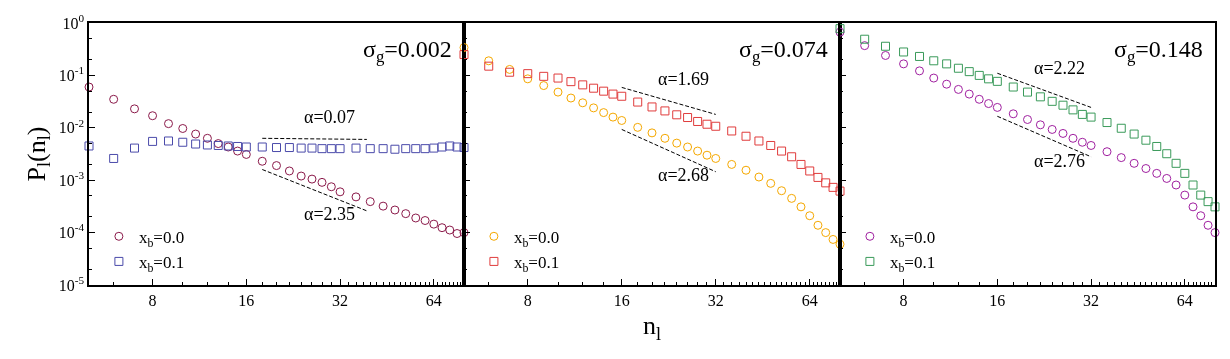 The width and height of the screenshot is (1230, 359). What do you see at coordinates (684, 175) in the screenshot?
I see `series-label: α=2.68` at bounding box center [684, 175].